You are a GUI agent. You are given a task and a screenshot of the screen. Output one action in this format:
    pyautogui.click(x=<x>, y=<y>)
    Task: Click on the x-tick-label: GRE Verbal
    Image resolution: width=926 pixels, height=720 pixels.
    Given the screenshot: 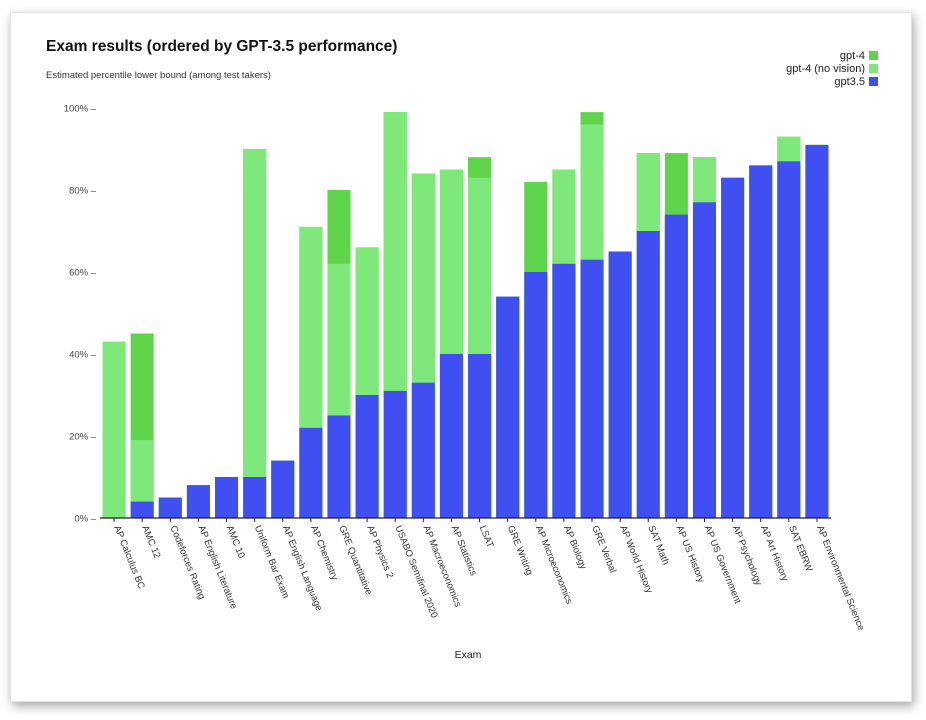 What is the action you would take?
    pyautogui.click(x=603, y=549)
    